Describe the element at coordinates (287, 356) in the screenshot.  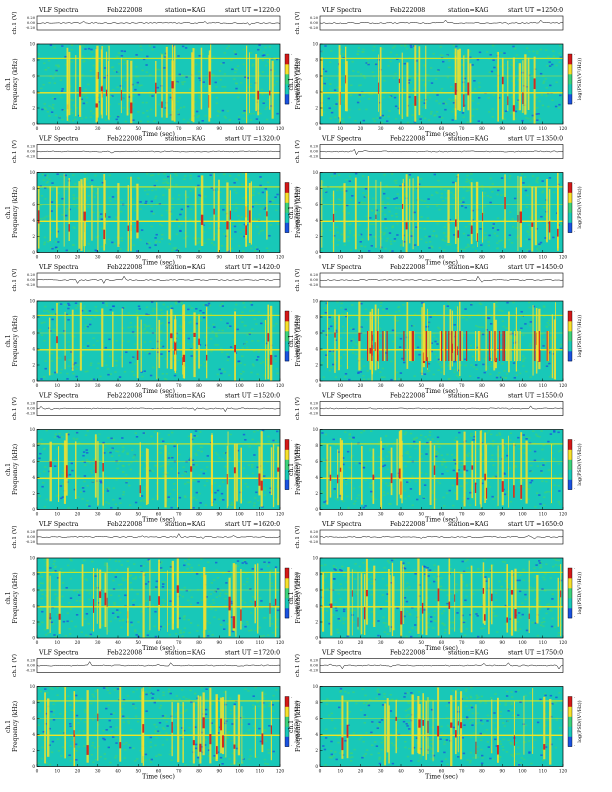
I see `colorbar-segment` at that location.